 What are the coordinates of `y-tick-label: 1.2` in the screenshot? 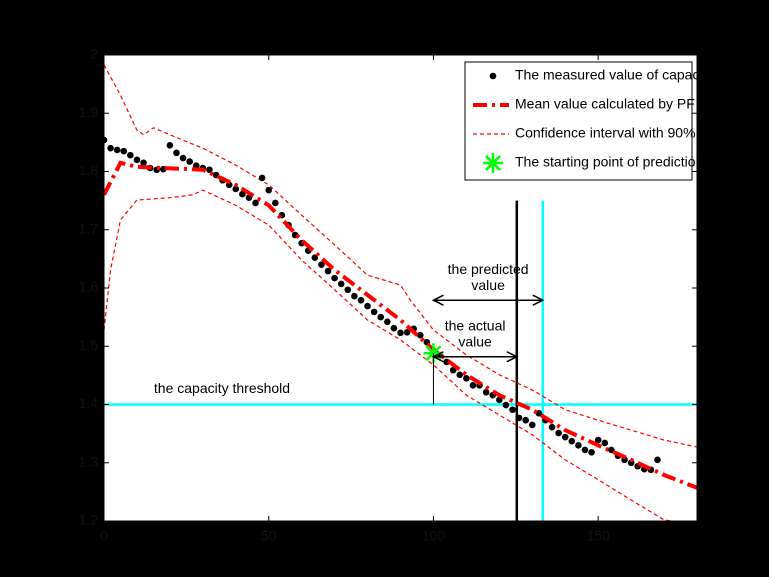 It's located at (89, 520).